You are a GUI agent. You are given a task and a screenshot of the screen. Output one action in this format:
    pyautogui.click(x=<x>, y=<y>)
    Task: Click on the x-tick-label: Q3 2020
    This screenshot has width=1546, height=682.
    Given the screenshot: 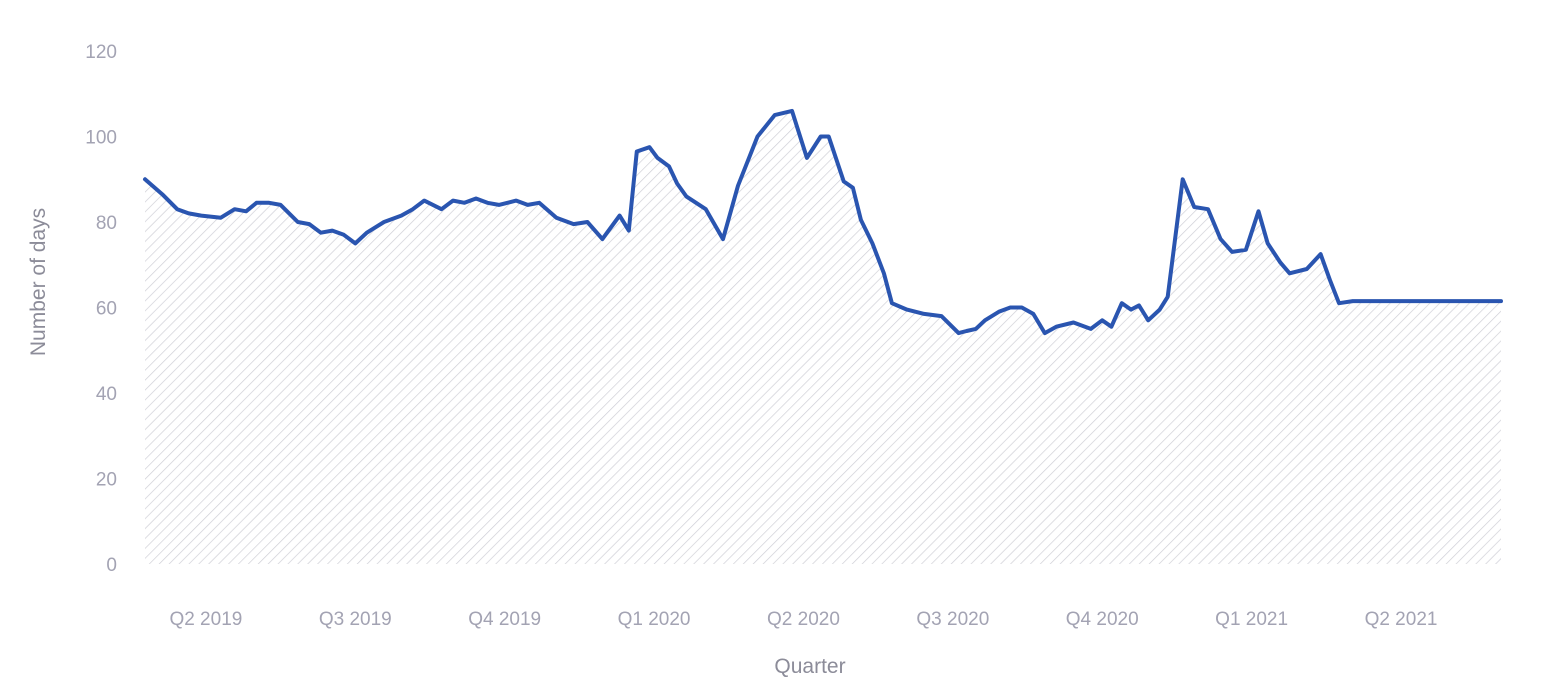 What is the action you would take?
    pyautogui.click(x=952, y=619)
    